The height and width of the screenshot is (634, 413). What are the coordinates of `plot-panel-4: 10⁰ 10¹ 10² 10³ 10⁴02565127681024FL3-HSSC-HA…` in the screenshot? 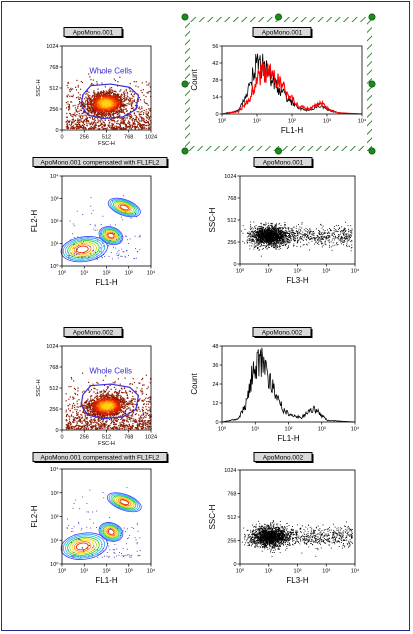 It's located at (284, 221).